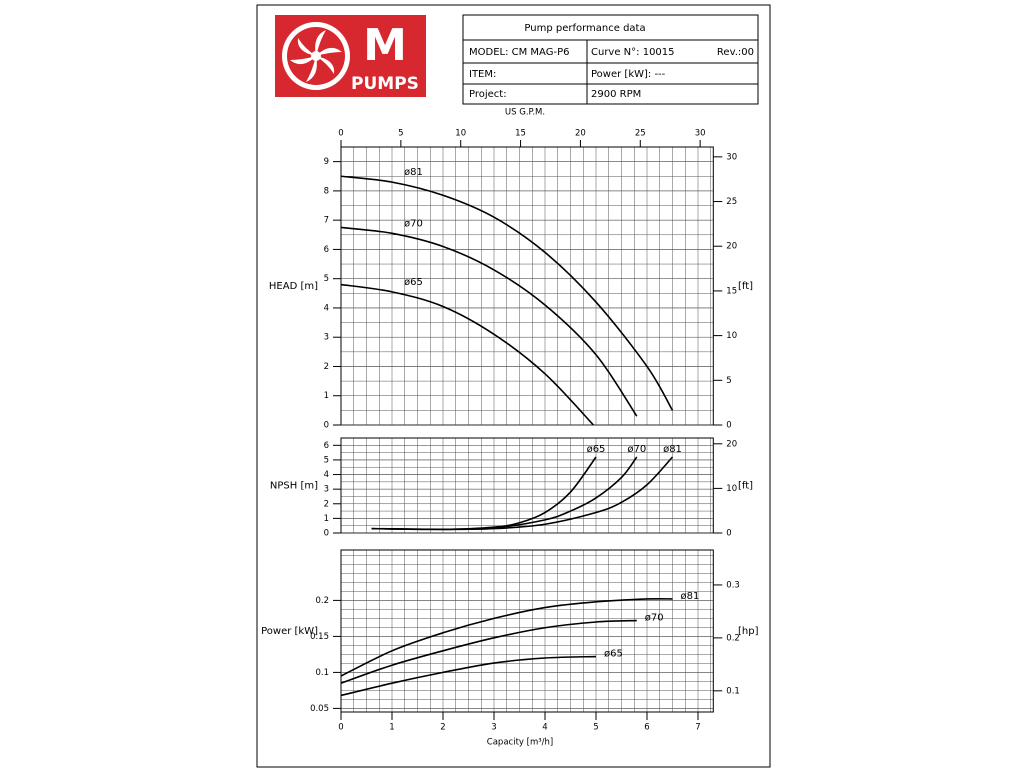  I want to click on y2-tick-label: 0.2, so click(733, 638).